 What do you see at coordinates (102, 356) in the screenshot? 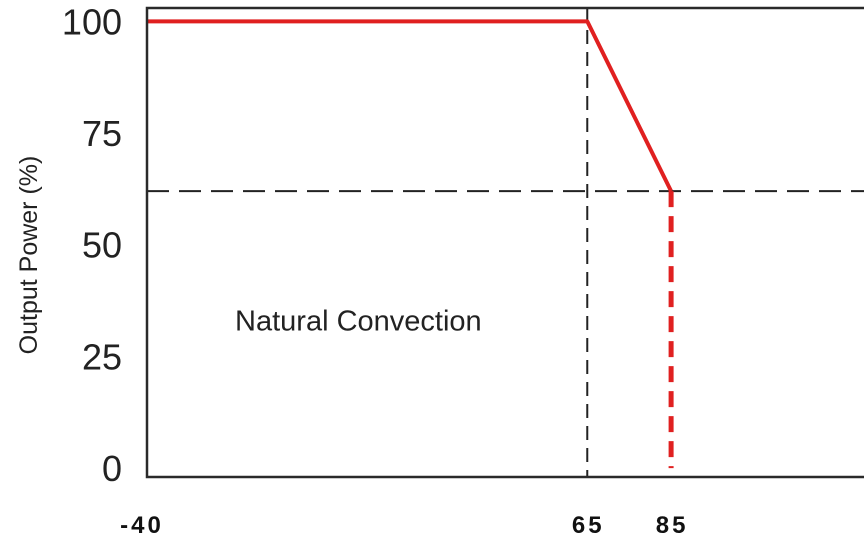
I see `y-tick-label: 25` at bounding box center [102, 356].